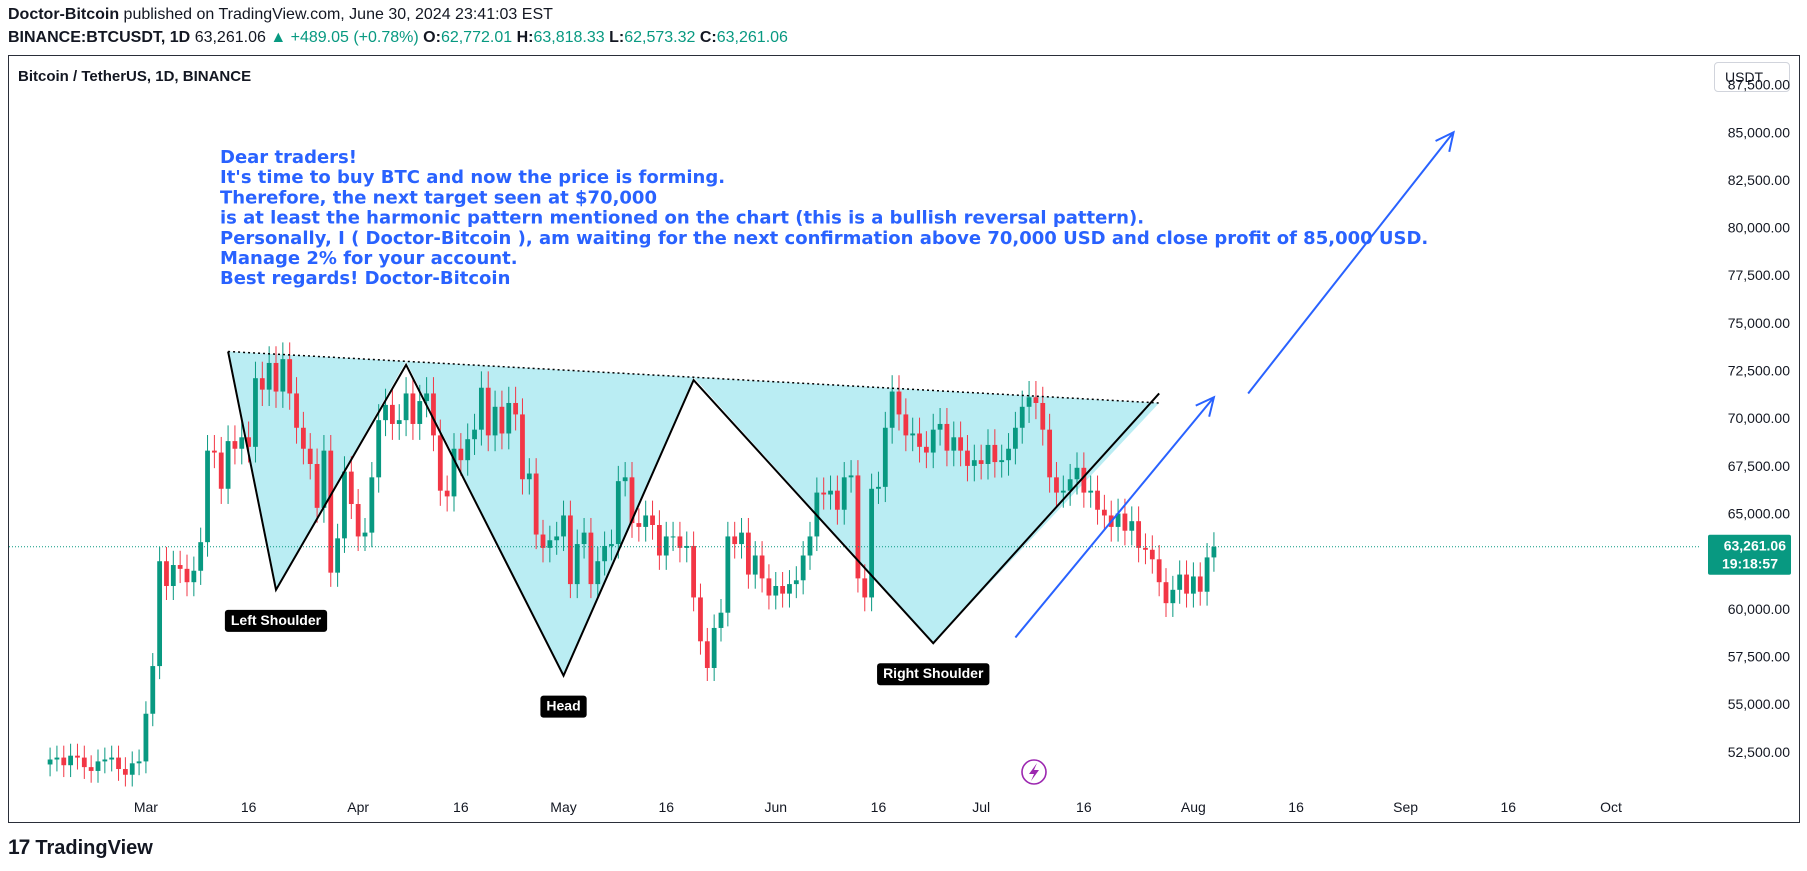 The width and height of the screenshot is (1807, 871). I want to click on pattern-label-bg, so click(933, 674).